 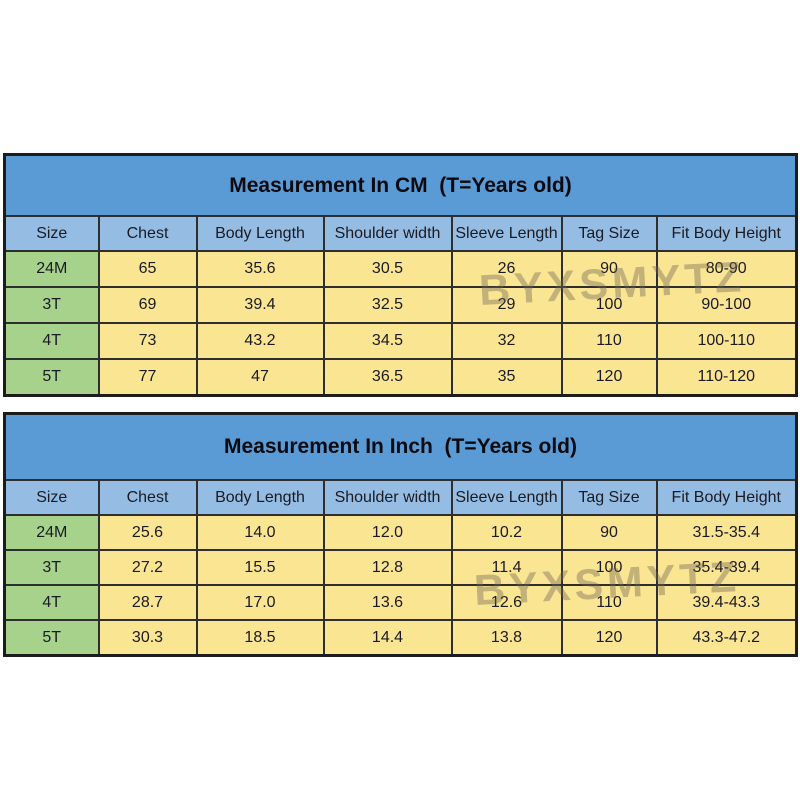 I want to click on data-cell: 34.5, so click(x=387, y=341).